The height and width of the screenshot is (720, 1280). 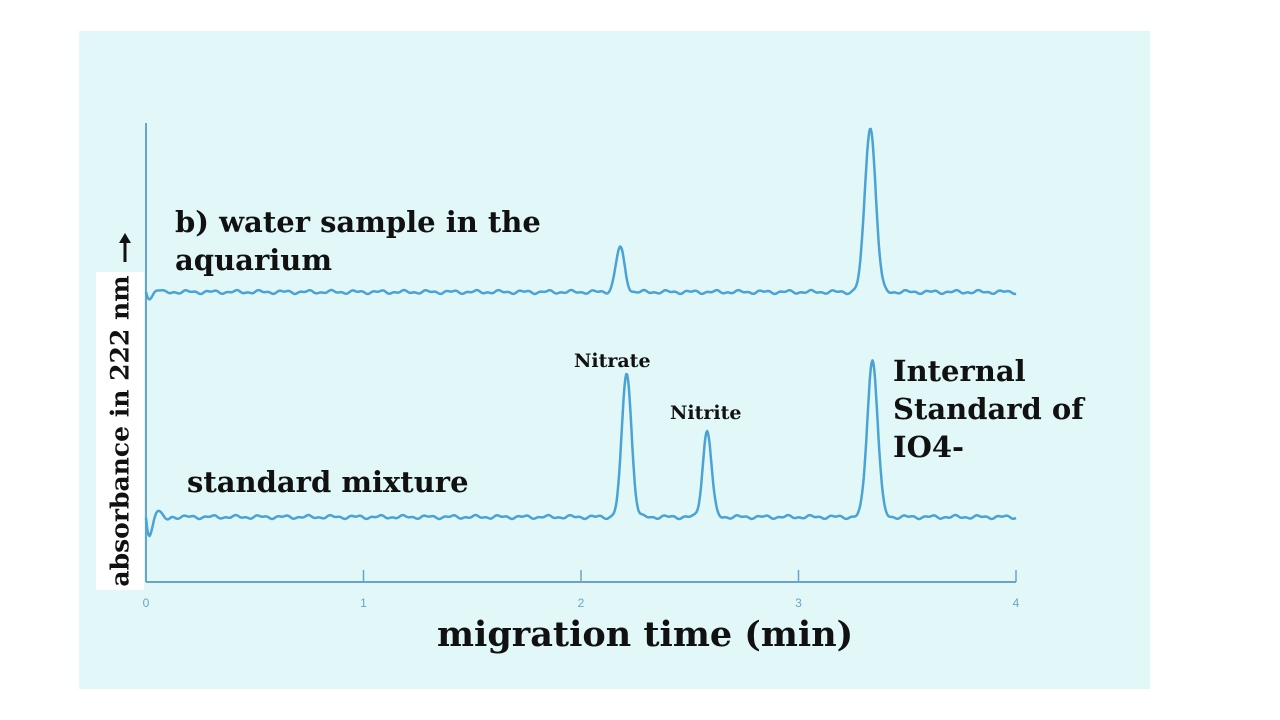 I want to click on y-axis-label-background, so click(x=120, y=431).